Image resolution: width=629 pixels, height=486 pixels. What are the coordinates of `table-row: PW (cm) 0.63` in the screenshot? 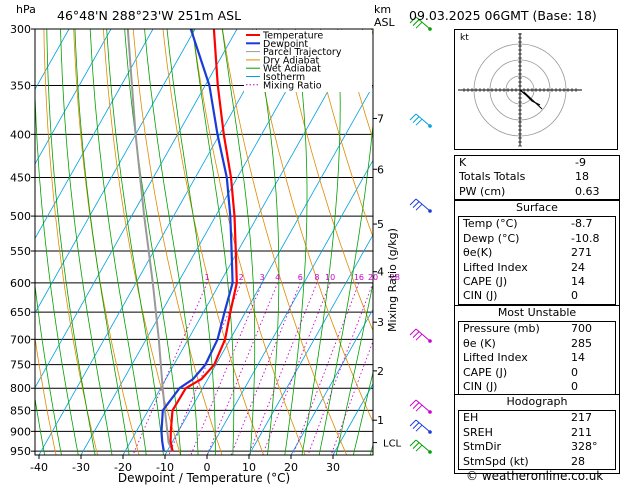 It's located at (537, 192).